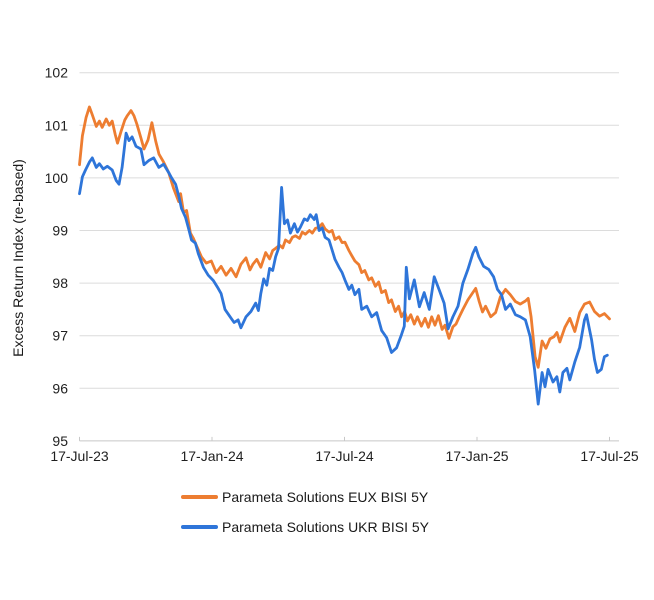 This screenshot has height=600, width=654. I want to click on y-axis-title: Excess Return Index (re-based), so click(18, 258).